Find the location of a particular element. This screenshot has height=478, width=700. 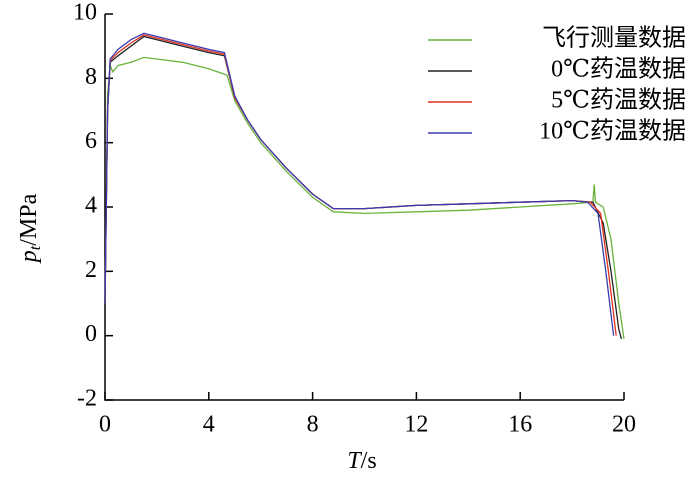

x-tick-label: 4 is located at coordinates (209, 425).